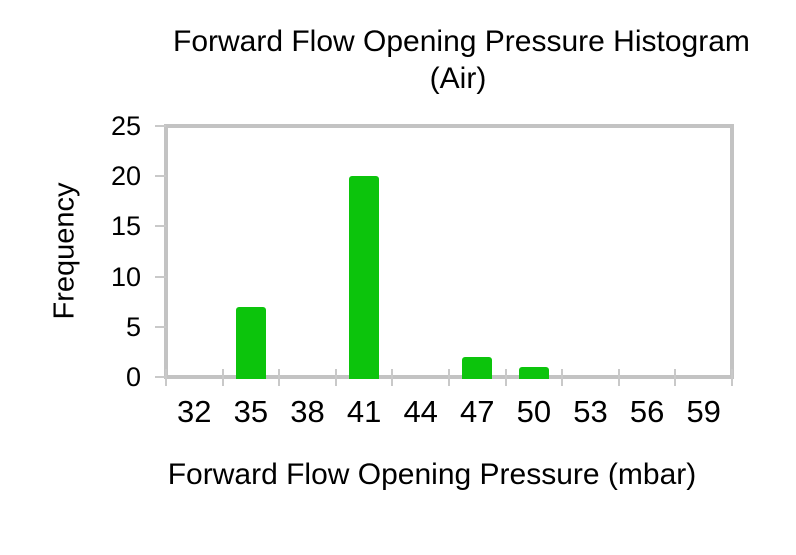 Image resolution: width=796 pixels, height=555 pixels. Describe the element at coordinates (647, 411) in the screenshot. I see `x-tick-label: 56` at that location.